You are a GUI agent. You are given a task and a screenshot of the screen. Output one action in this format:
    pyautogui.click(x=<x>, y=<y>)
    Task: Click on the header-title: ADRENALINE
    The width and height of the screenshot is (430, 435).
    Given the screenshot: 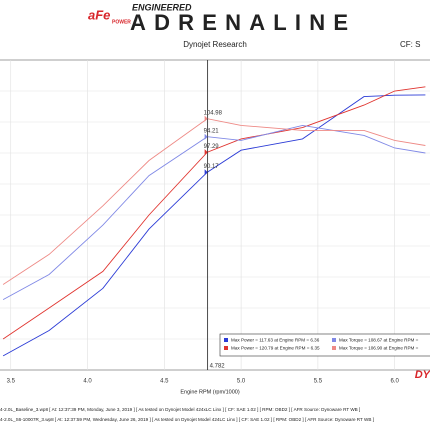 What is the action you would take?
    pyautogui.click(x=239, y=22)
    